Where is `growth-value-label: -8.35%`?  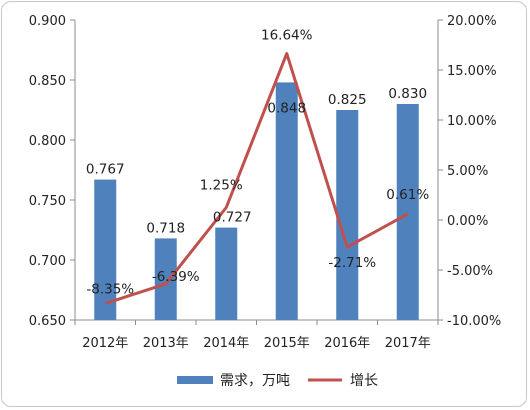
growth-value-label: -8.35% is located at coordinates (110, 290).